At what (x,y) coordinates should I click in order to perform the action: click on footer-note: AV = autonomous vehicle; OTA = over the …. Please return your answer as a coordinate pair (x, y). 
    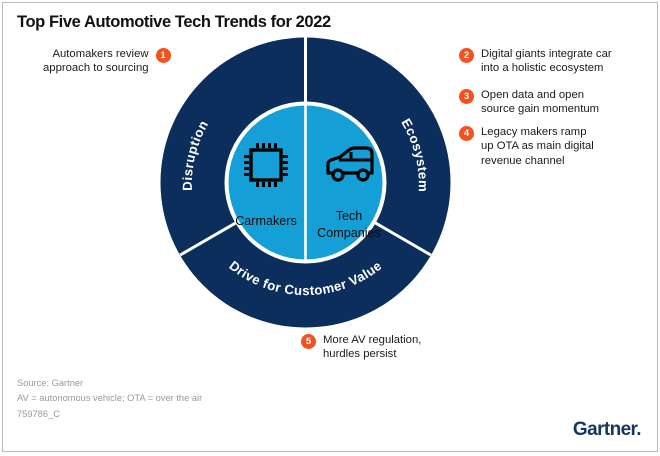
    Looking at the image, I should click on (110, 398).